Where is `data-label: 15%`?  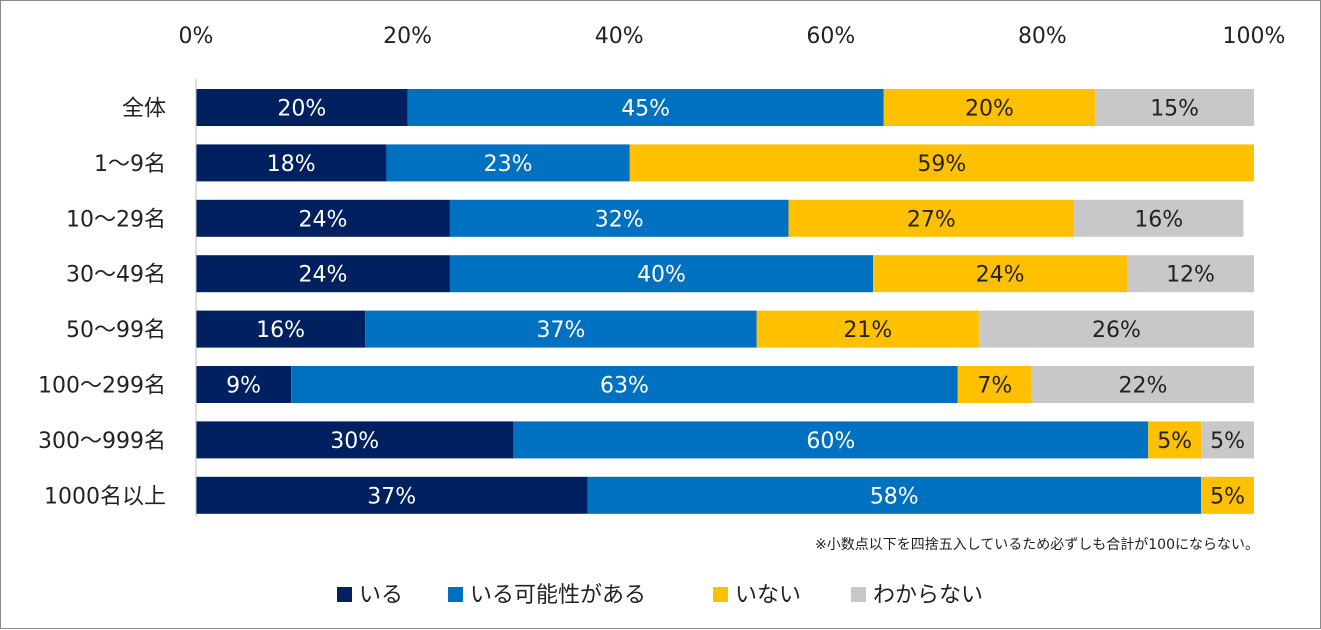
data-label: 15% is located at coordinates (1174, 109).